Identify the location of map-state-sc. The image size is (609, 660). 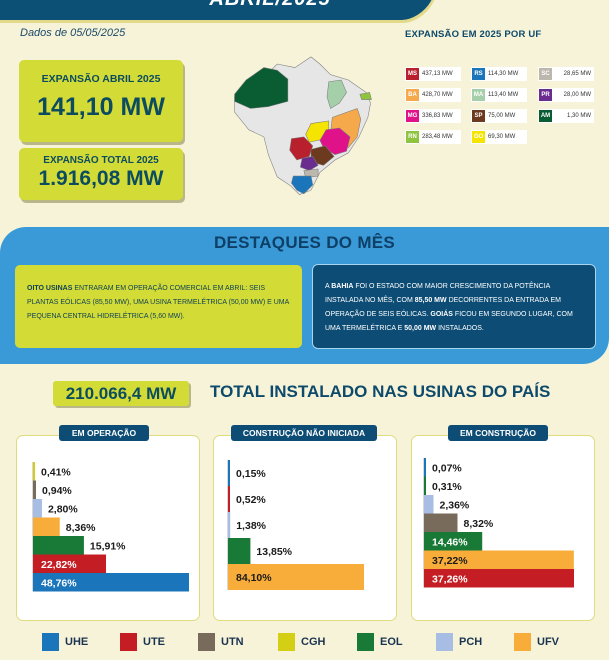
(311, 173).